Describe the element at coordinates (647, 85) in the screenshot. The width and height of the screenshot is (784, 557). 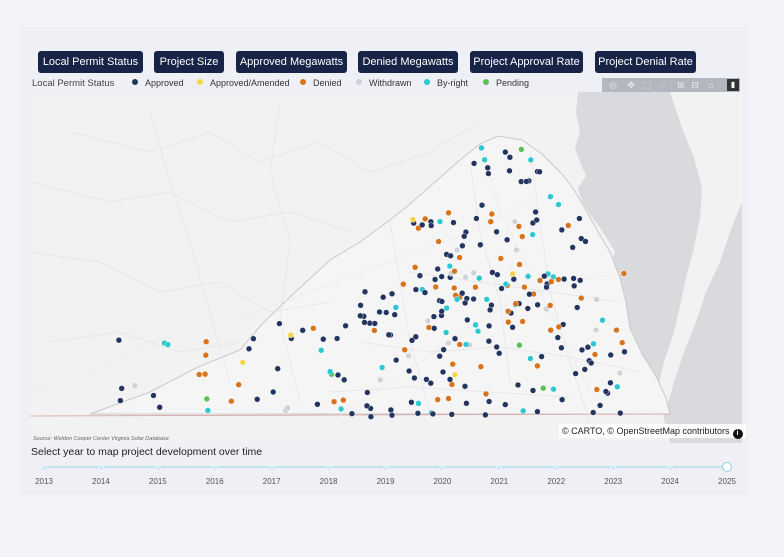
I see `box-select-icon: ⬚` at that location.